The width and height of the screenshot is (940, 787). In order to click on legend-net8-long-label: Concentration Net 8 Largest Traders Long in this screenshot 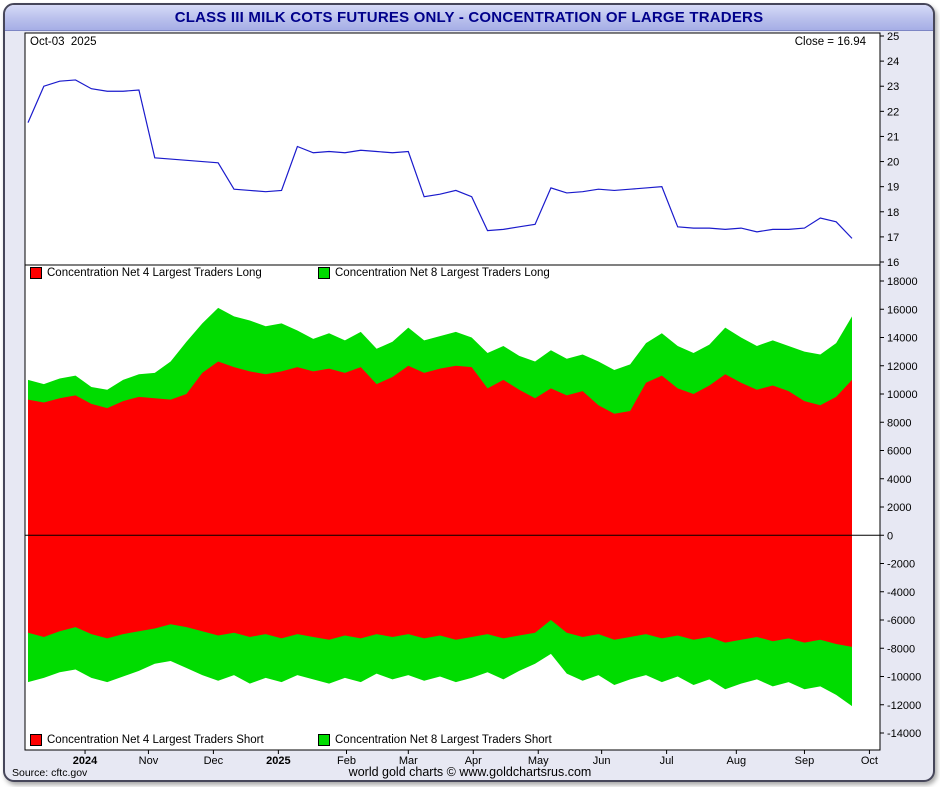, I will do `click(442, 273)`.